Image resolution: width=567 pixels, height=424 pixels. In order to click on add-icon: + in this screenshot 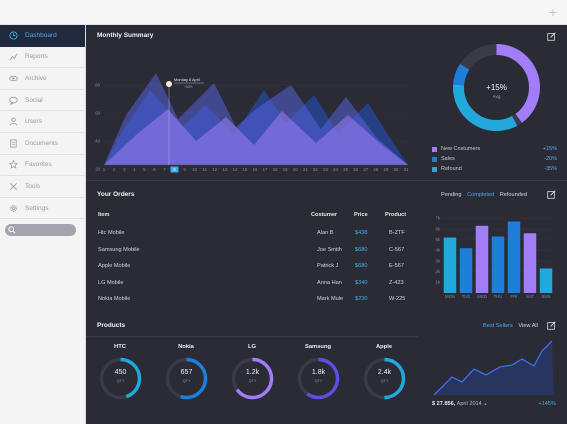, I will do `click(552, 12)`.